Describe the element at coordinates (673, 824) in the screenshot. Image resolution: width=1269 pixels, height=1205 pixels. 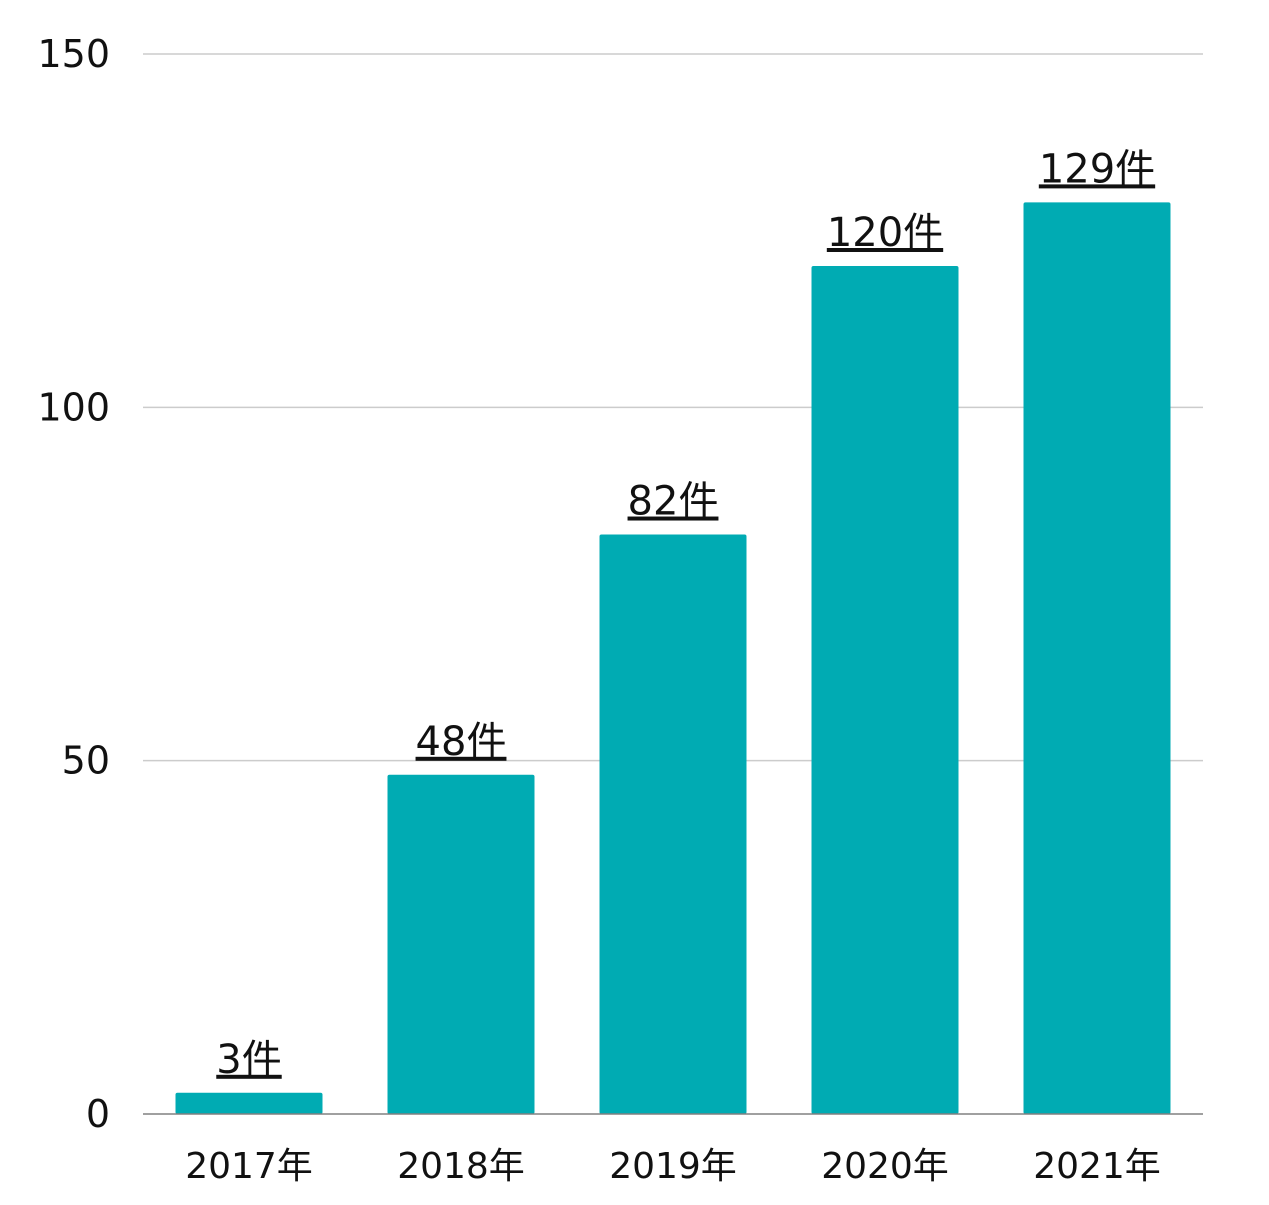
I see `bar-2019年` at that location.